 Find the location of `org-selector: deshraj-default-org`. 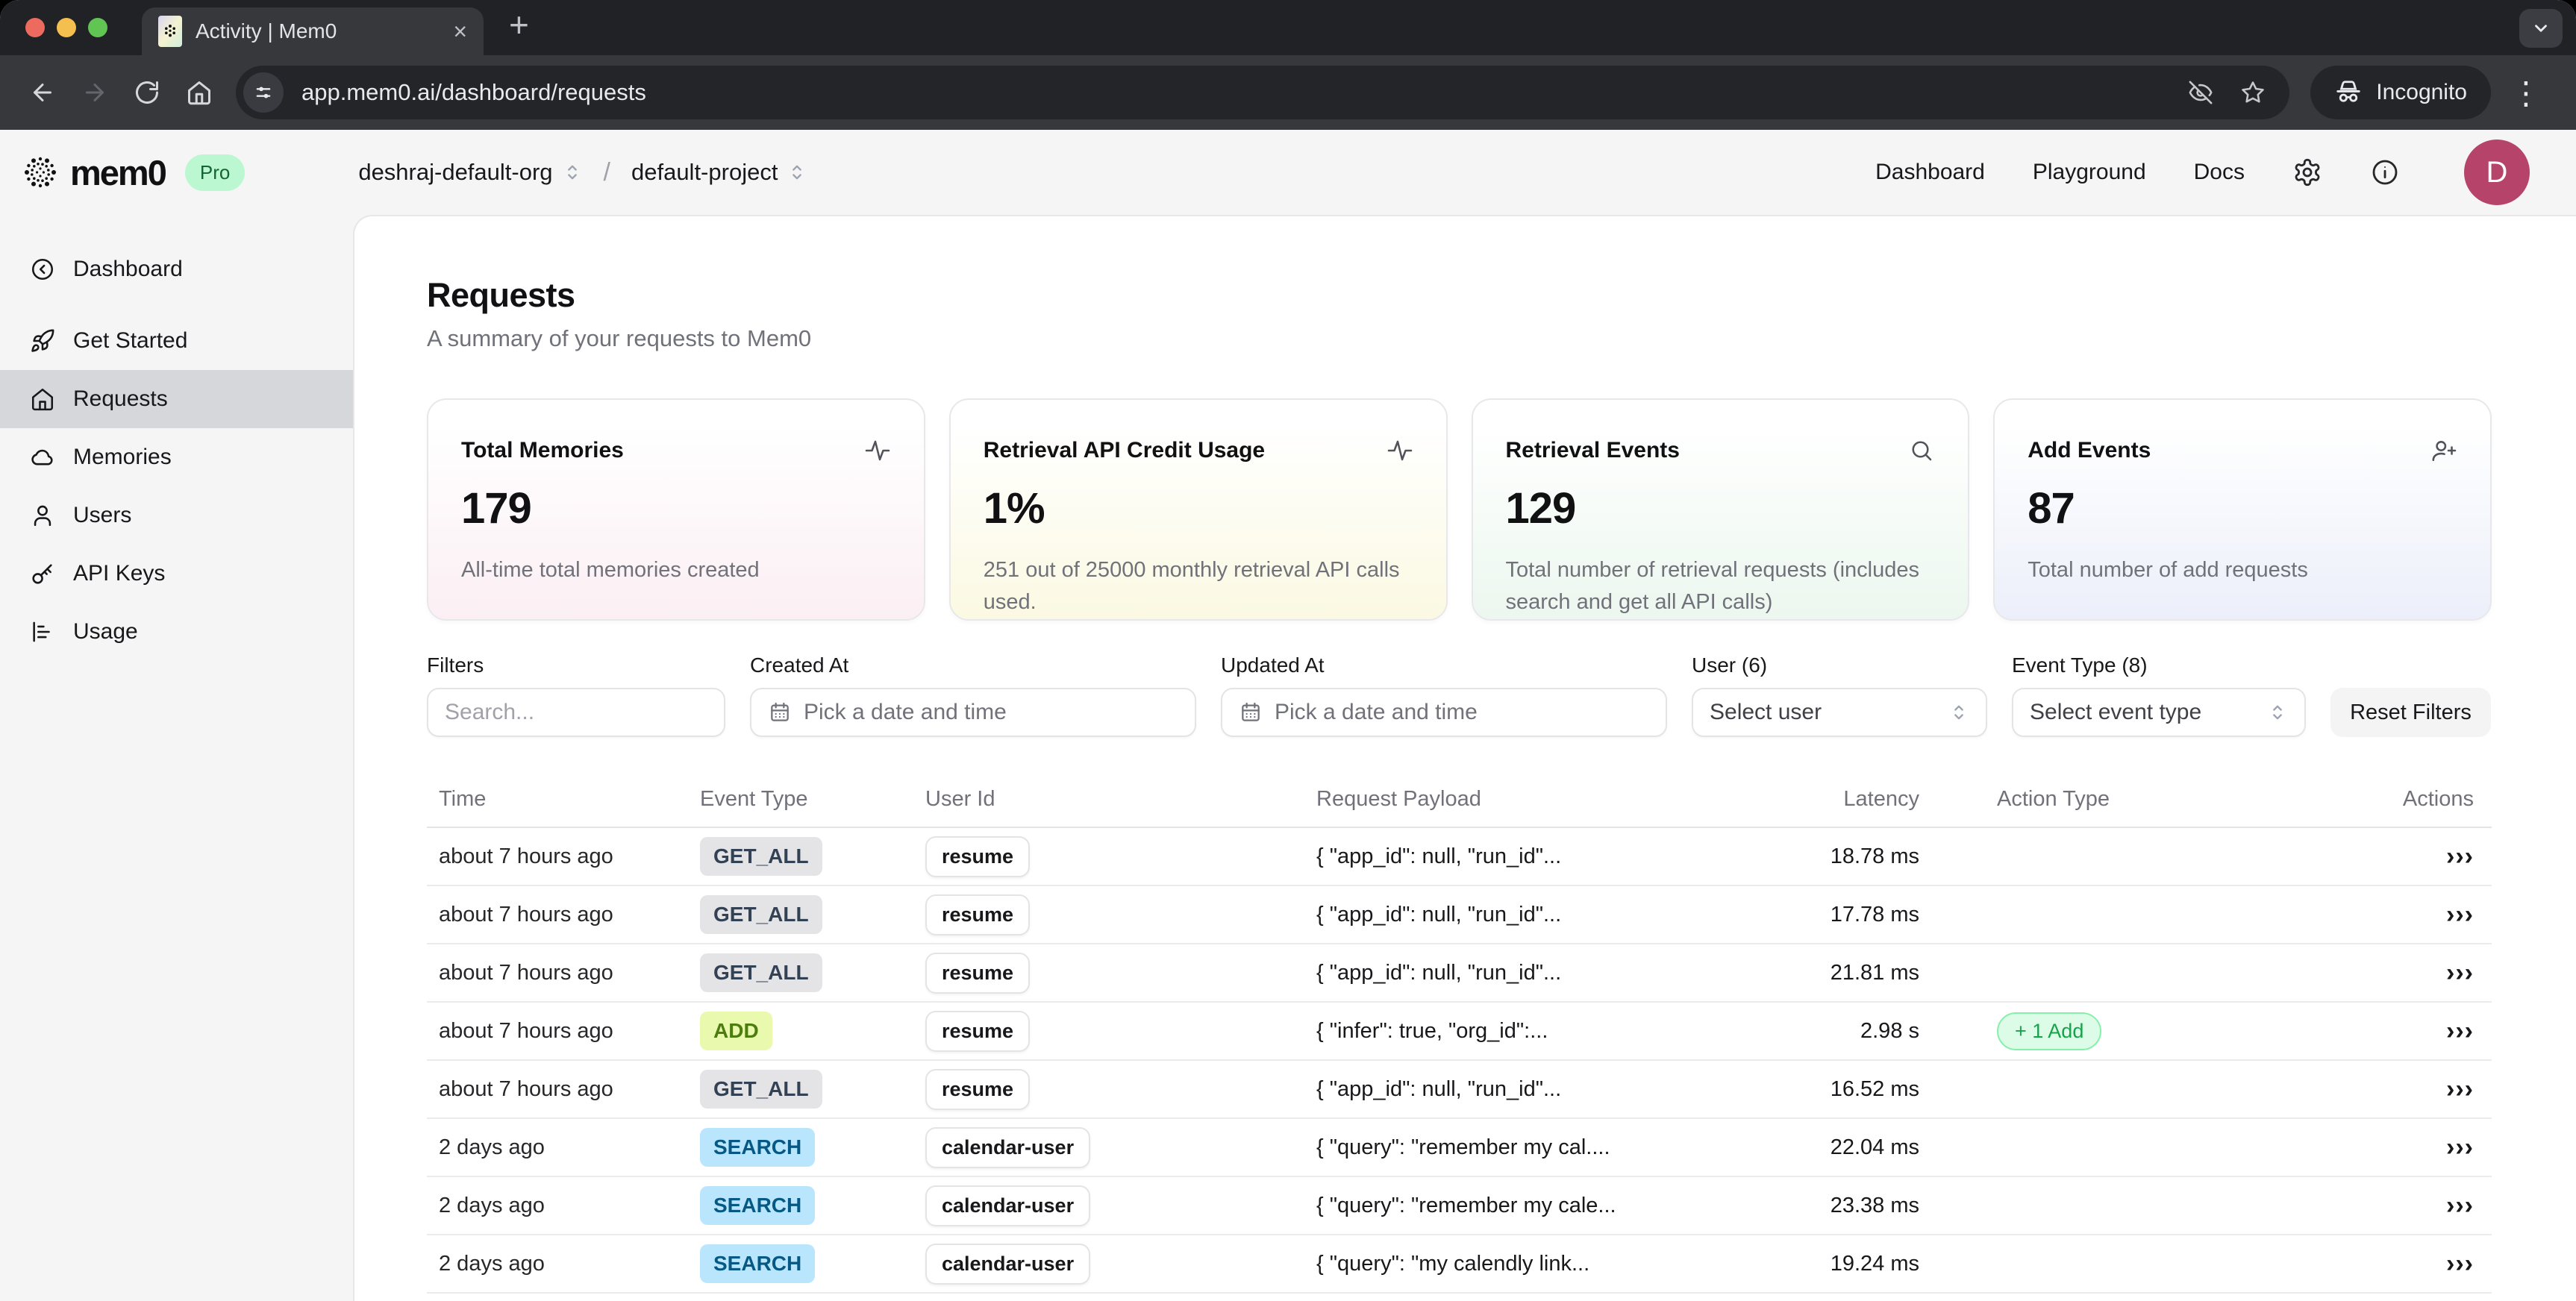

org-selector: deshraj-default-org is located at coordinates (470, 172).